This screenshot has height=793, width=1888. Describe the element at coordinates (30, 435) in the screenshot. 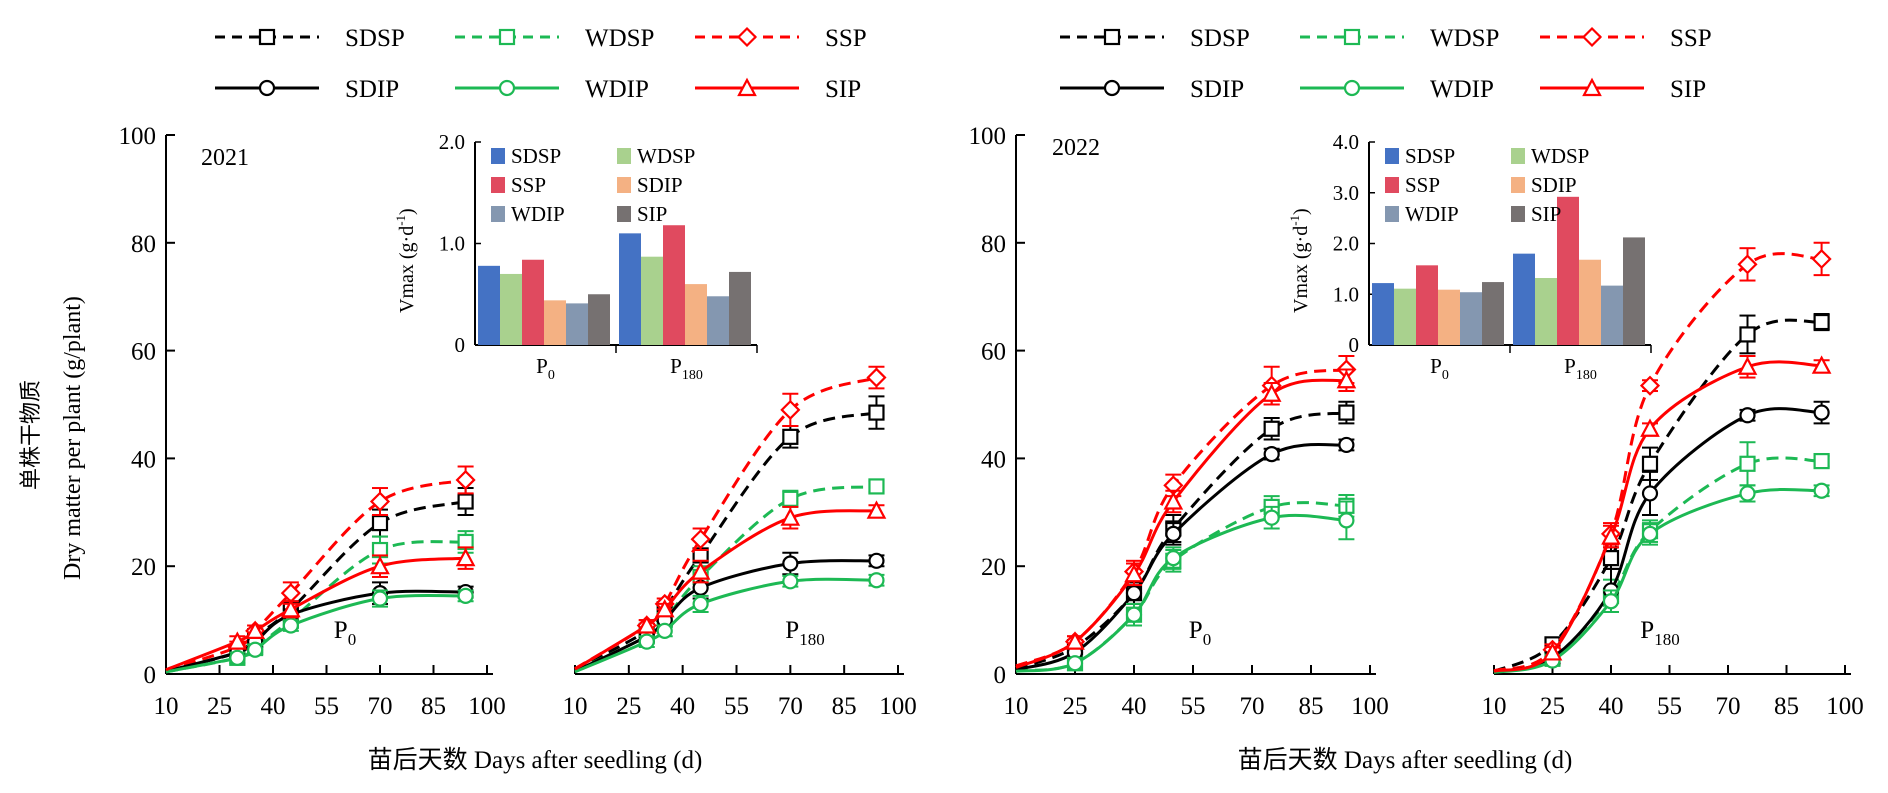

I see `y-axis-label-cn: 单株干物质` at that location.